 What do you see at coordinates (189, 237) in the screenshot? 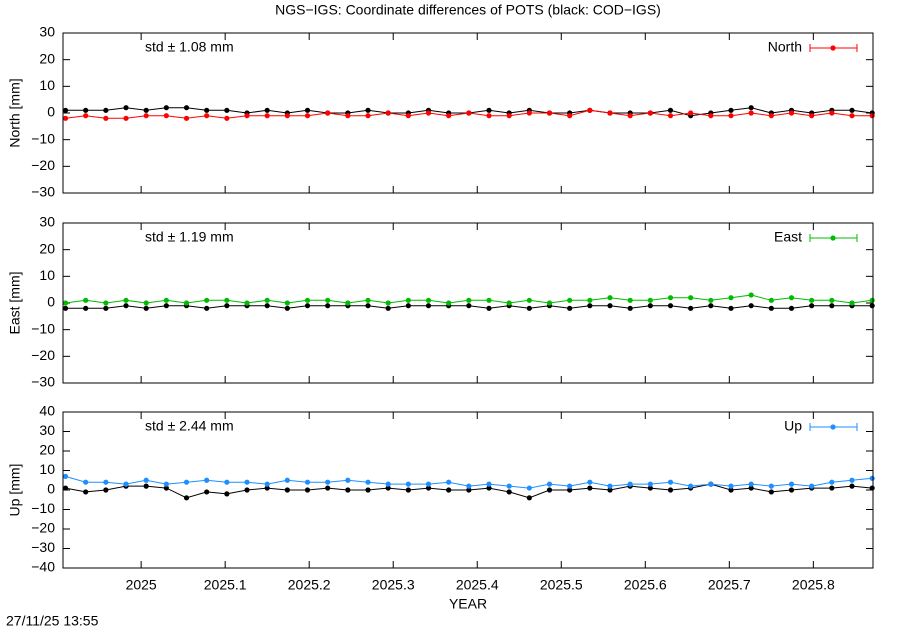
I see `std-annotation: std ± 1.19 mm` at bounding box center [189, 237].